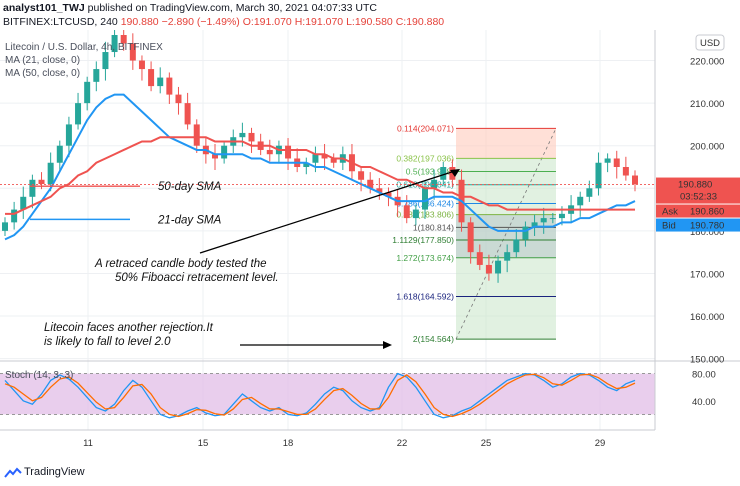  Describe the element at coordinates (669, 226) in the screenshot. I see `bid-label: Bid` at that location.